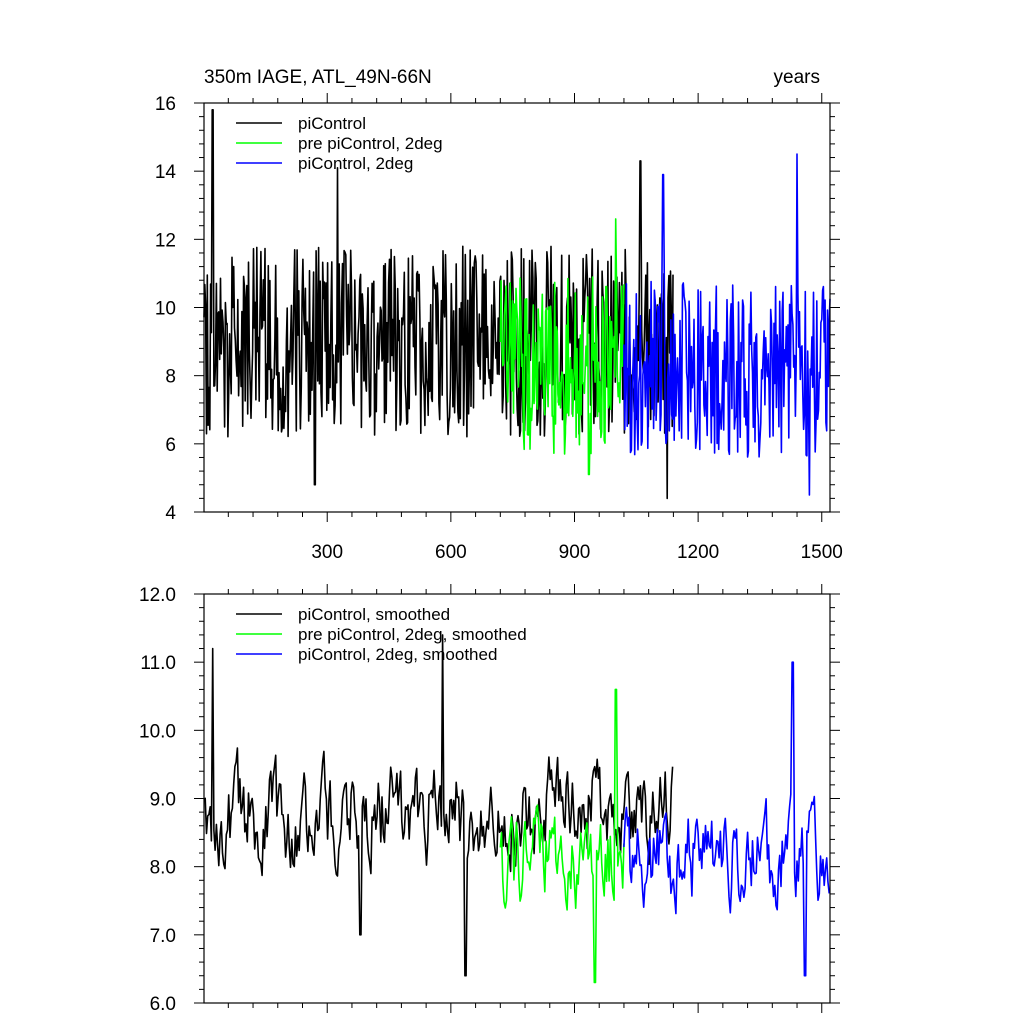  What do you see at coordinates (163, 868) in the screenshot?
I see `bottom-y-tick-label: 8.0` at bounding box center [163, 868].